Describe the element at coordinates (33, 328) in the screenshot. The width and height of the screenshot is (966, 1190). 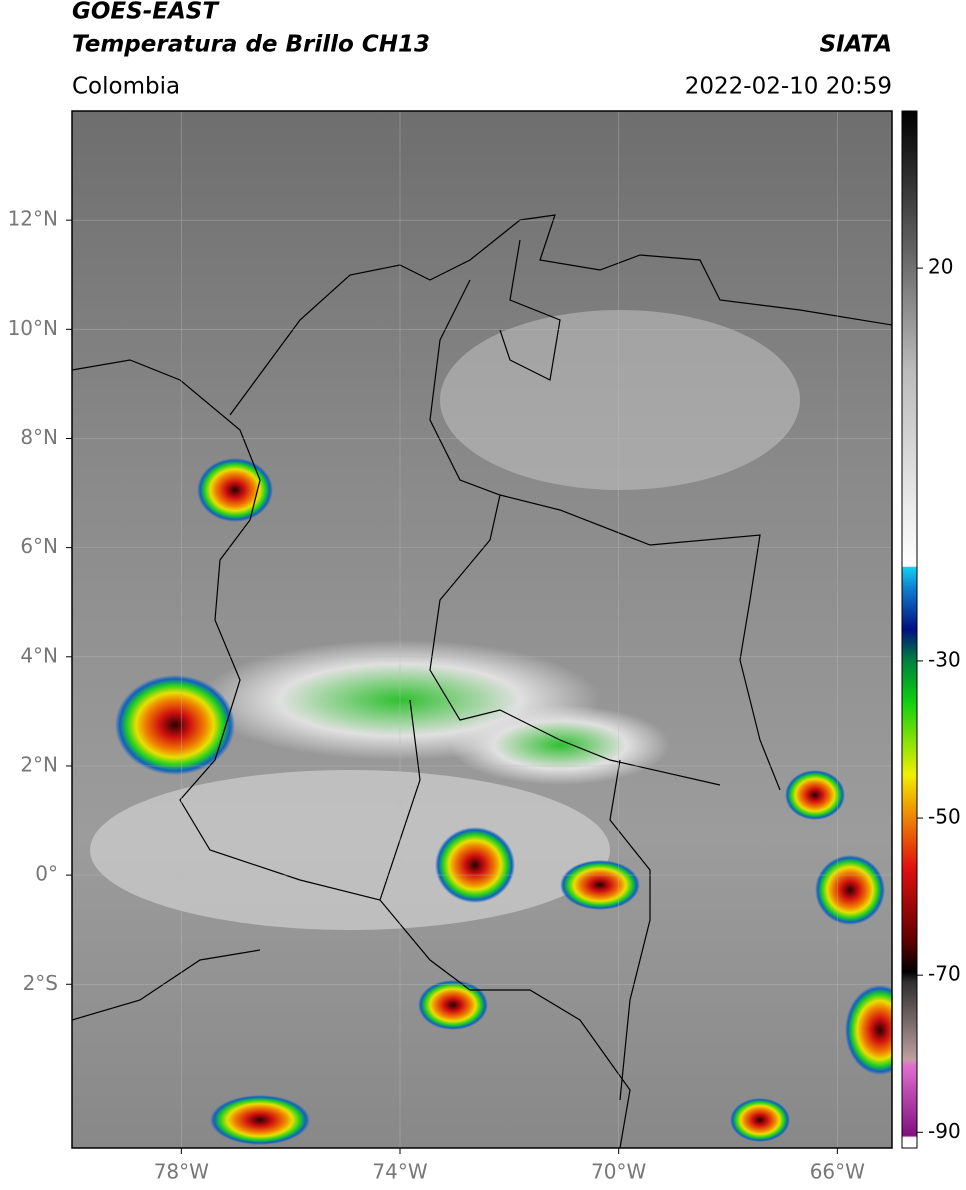
I see `y-tick-label: 10°N` at that location.